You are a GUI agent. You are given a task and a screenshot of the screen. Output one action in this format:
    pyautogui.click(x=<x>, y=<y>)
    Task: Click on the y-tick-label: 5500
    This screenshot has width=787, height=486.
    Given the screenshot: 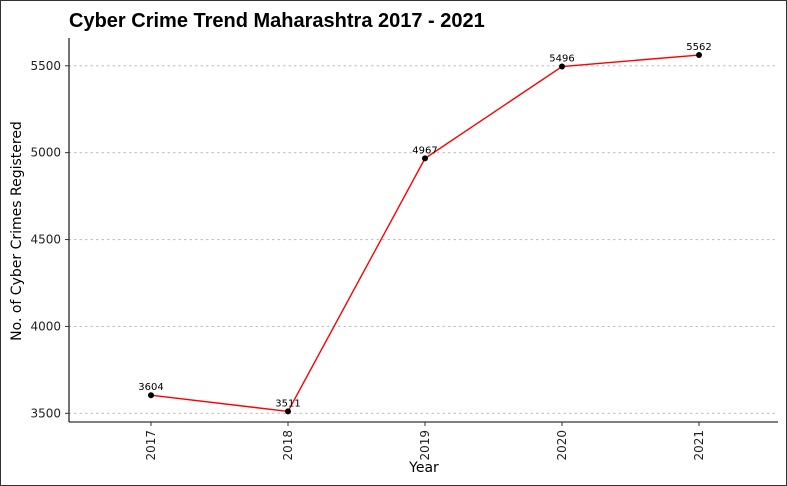 What is the action you would take?
    pyautogui.click(x=45, y=66)
    